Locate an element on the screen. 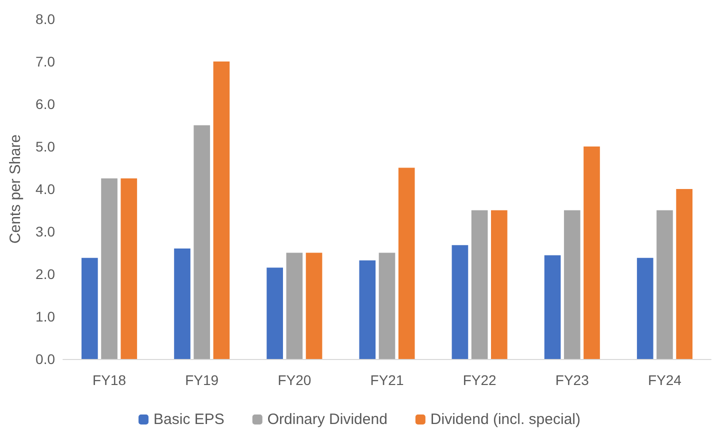  legend-label: Ordinary Dividend is located at coordinates (327, 419).